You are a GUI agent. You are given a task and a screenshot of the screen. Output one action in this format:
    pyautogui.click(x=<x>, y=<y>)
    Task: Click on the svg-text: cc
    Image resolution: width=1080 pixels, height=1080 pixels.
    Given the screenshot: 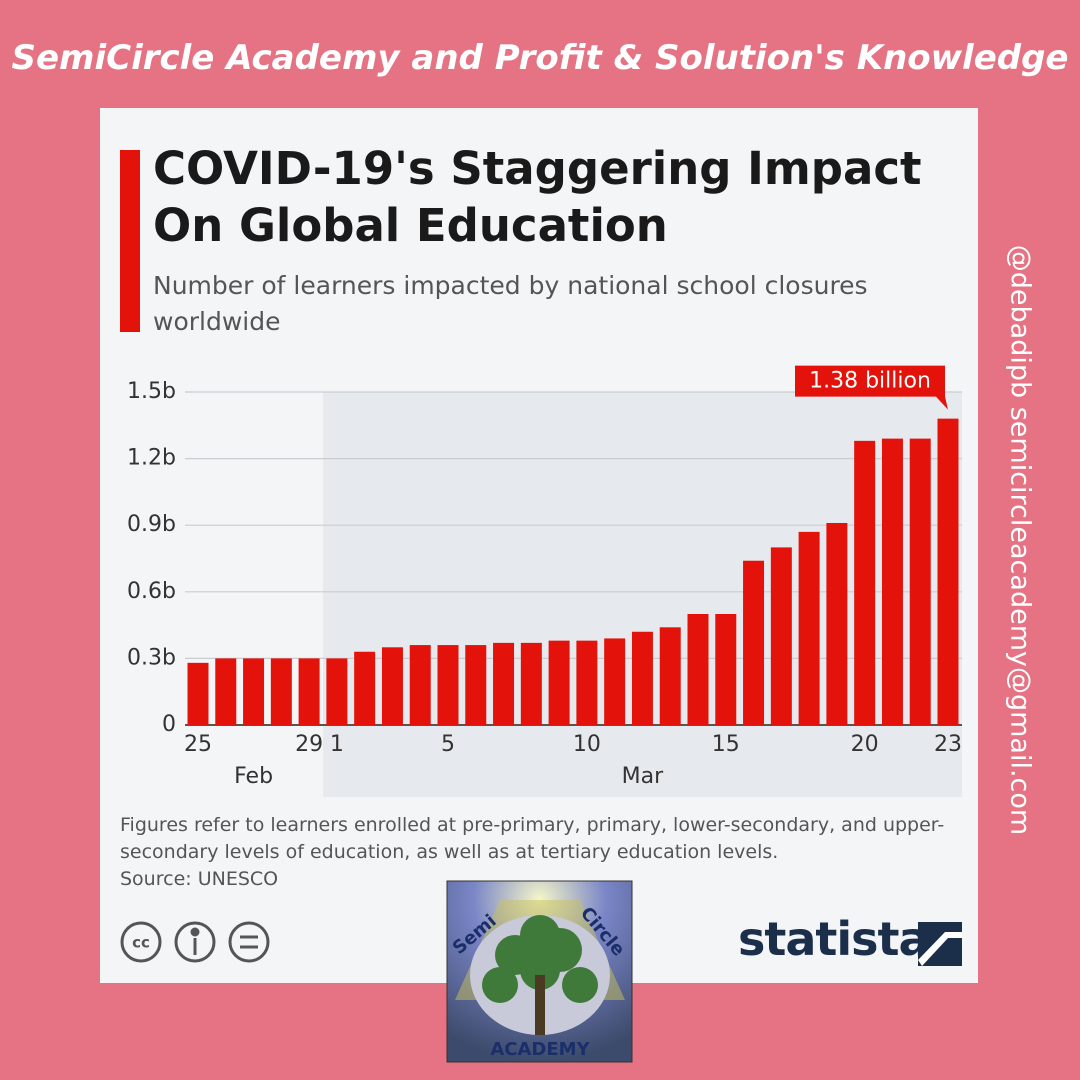 What is the action you would take?
    pyautogui.click(x=141, y=943)
    